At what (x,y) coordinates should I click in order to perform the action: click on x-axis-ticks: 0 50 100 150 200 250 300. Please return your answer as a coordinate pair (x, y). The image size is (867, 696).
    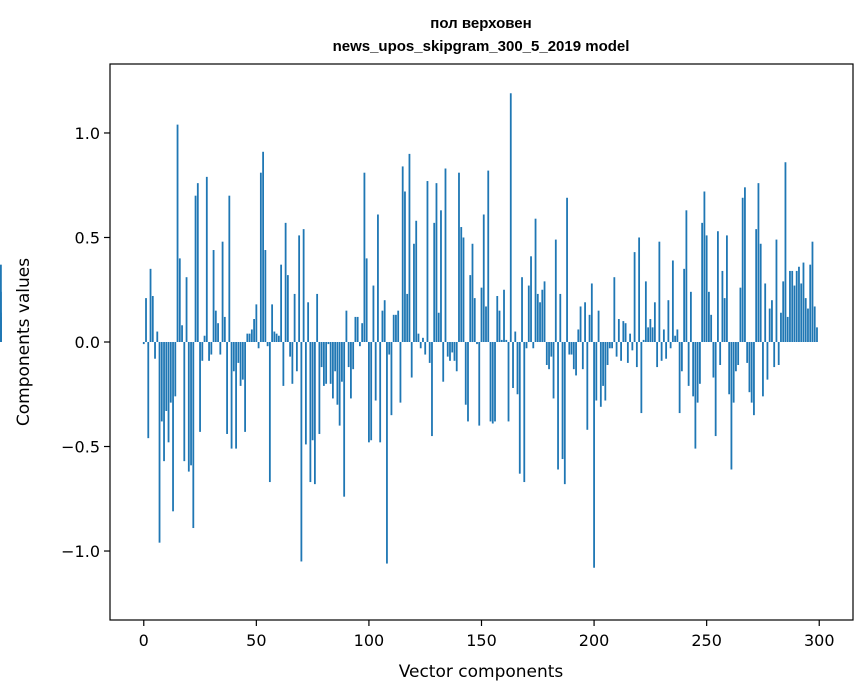
    Looking at the image, I should click on (487, 635).